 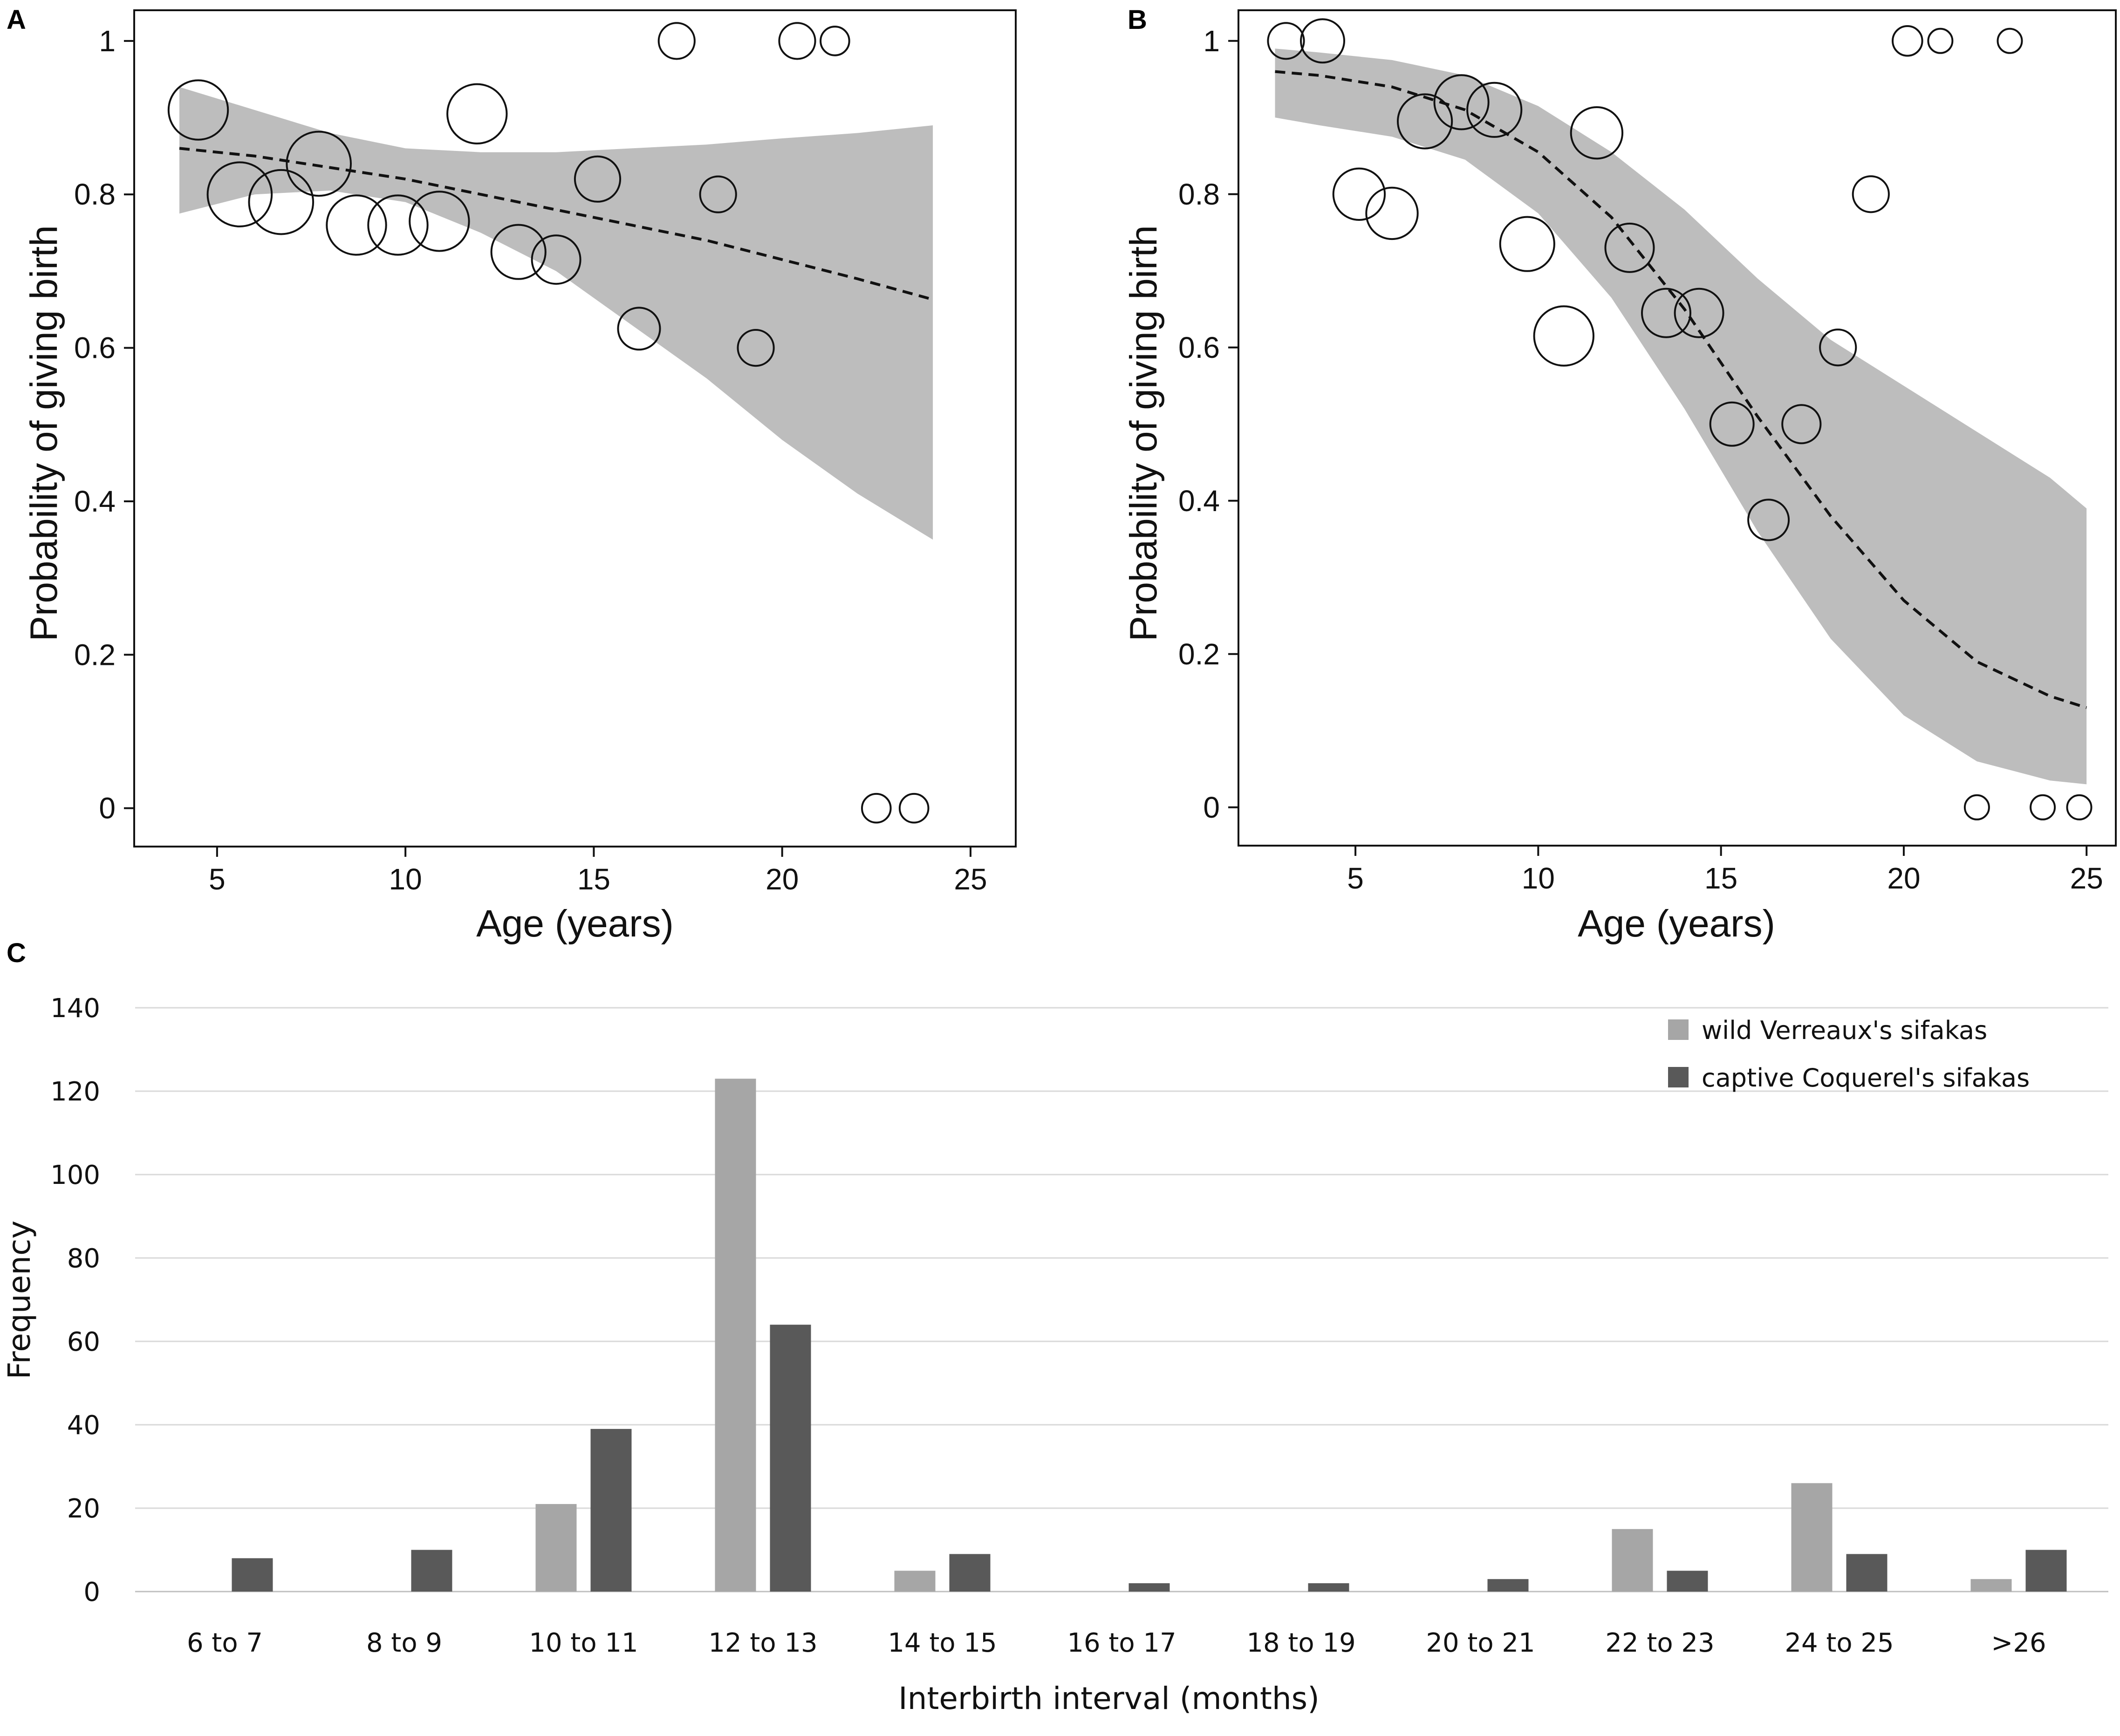 I want to click on panel-c-x-tick-label: 20 to 21, so click(x=1481, y=1643).